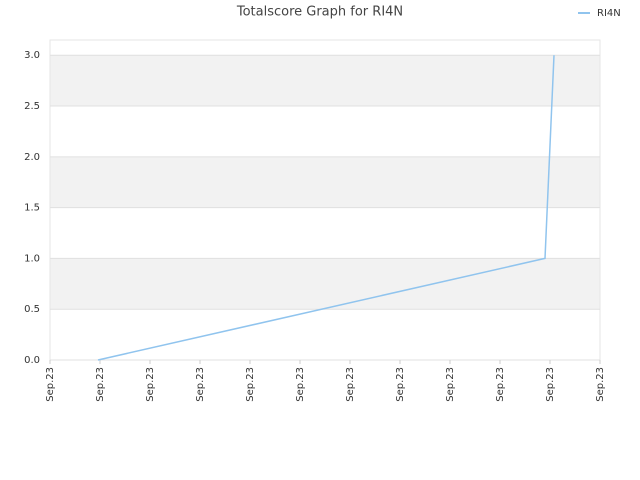 The image size is (640, 480). What do you see at coordinates (32, 360) in the screenshot?
I see `y-tick-label: 0.0` at bounding box center [32, 360].